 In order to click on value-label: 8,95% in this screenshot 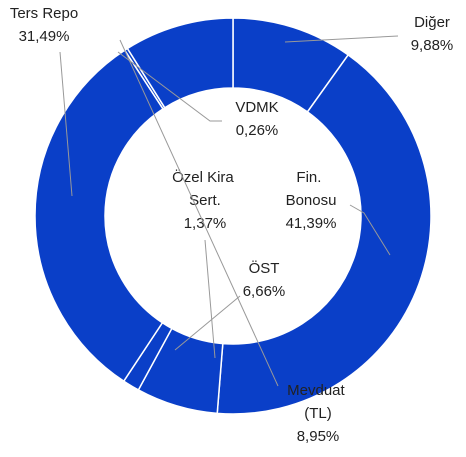, I will do `click(318, 436)`.